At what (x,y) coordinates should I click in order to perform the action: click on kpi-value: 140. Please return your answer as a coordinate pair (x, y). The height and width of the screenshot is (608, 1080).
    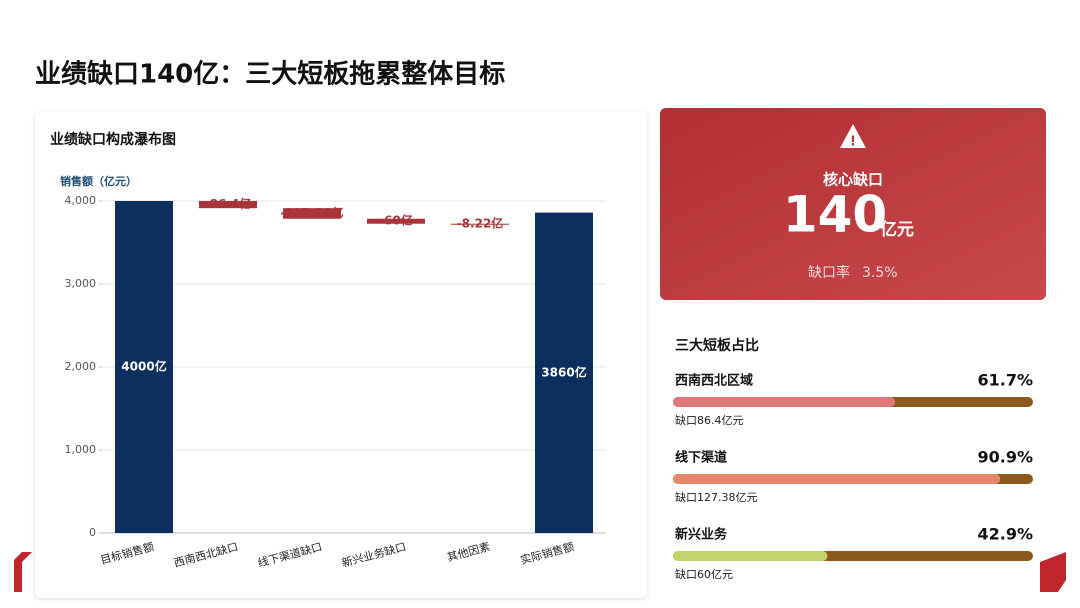
    Looking at the image, I should click on (835, 215).